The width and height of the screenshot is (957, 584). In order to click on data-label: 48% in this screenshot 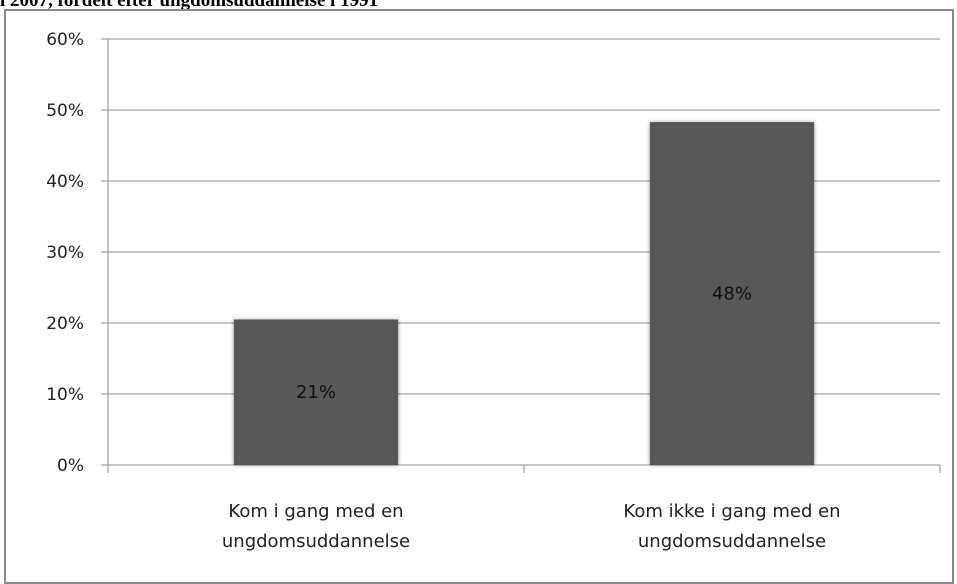, I will do `click(732, 294)`.